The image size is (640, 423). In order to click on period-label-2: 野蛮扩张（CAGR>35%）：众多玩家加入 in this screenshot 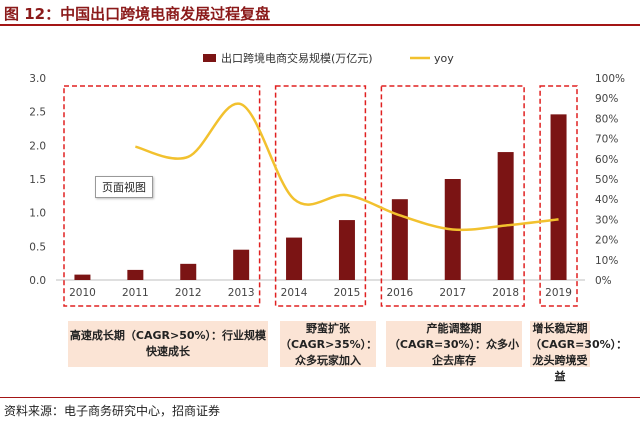, I will do `click(329, 344)`.